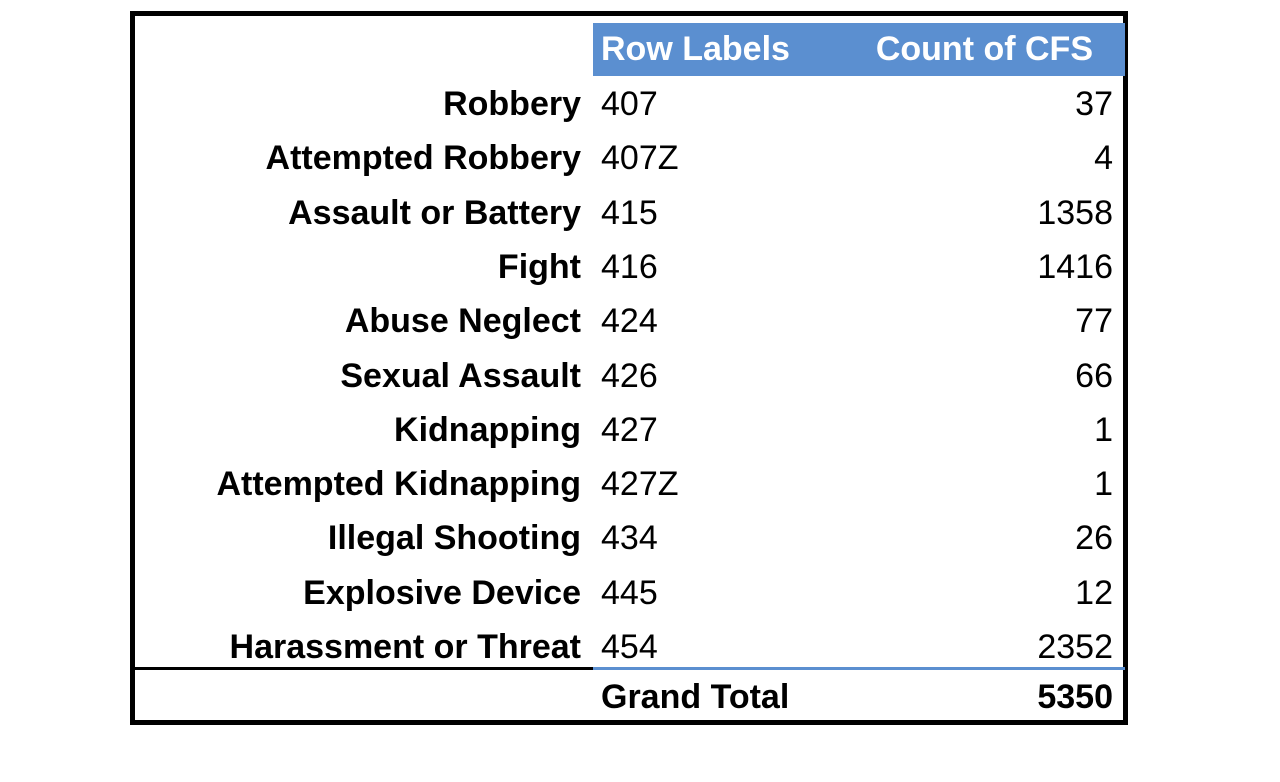 This screenshot has width=1280, height=782. I want to click on row-code: 427, so click(629, 429).